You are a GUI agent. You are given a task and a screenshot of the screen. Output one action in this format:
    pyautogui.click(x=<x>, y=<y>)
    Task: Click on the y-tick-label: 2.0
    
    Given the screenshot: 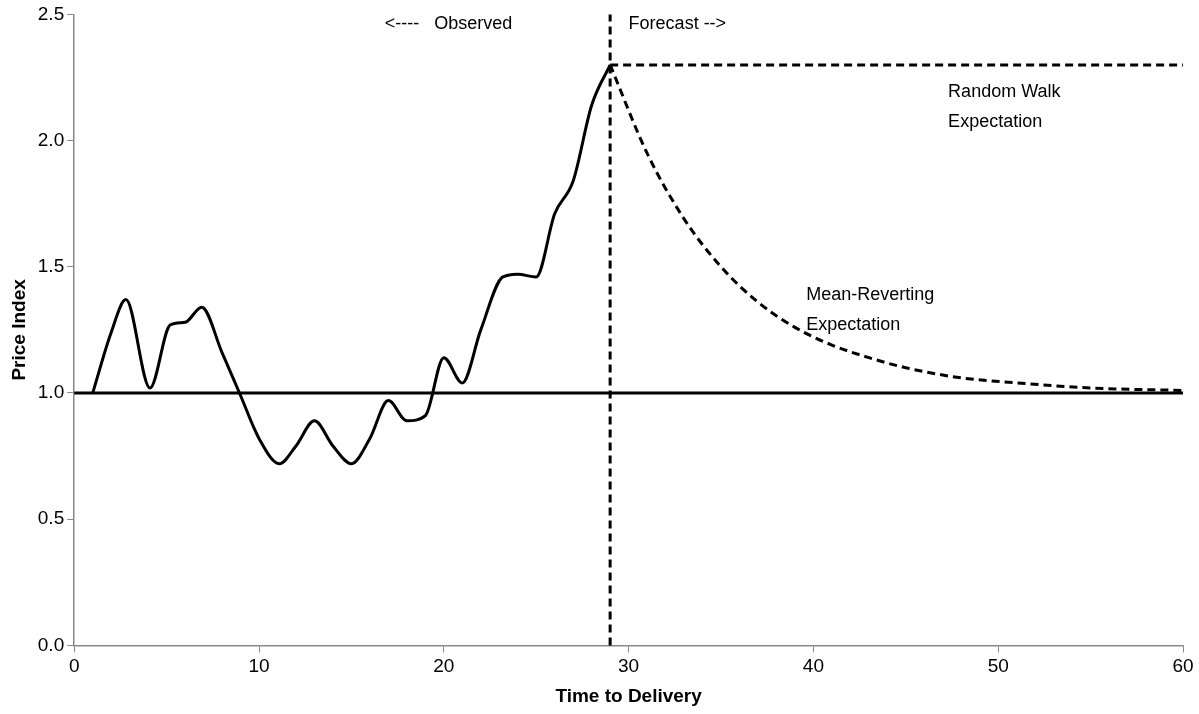 What is the action you would take?
    pyautogui.click(x=51, y=139)
    